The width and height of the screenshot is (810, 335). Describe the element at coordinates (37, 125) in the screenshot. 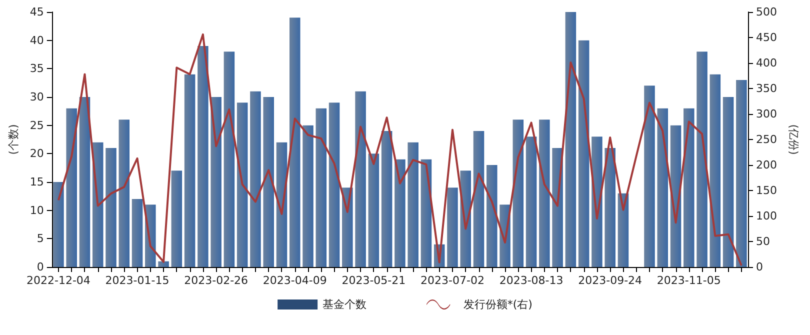

I see `y-tick-label: 25` at that location.